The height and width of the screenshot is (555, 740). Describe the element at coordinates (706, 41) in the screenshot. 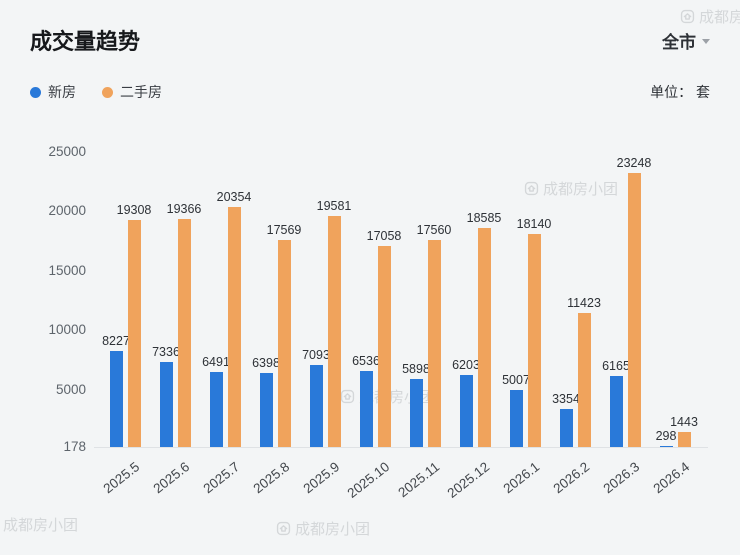

I see `chevron-down-icon` at that location.